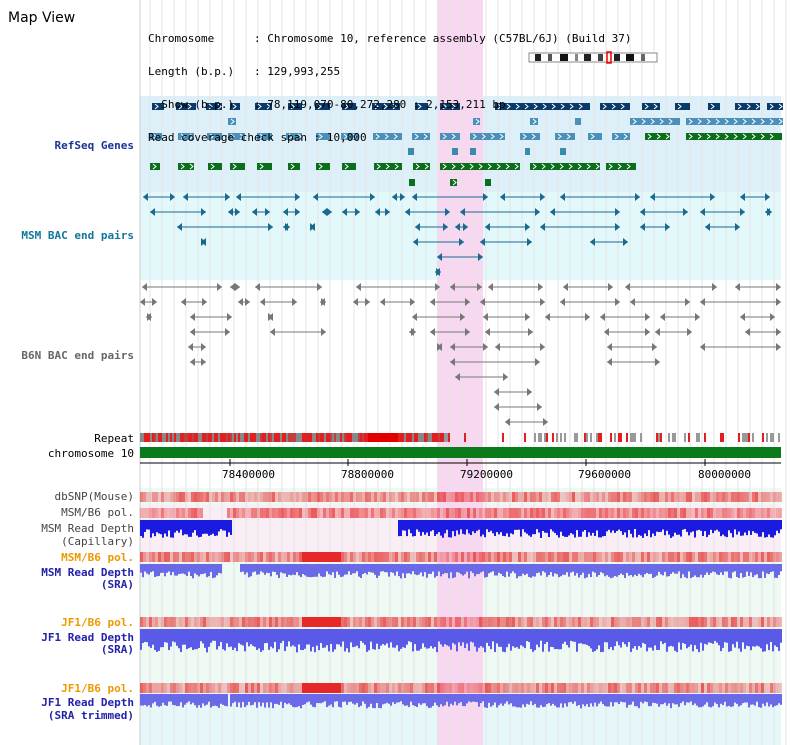 The image size is (800, 745). I want to click on track-label-msm-depth-capillary: MSM Read Depth, so click(87, 528).